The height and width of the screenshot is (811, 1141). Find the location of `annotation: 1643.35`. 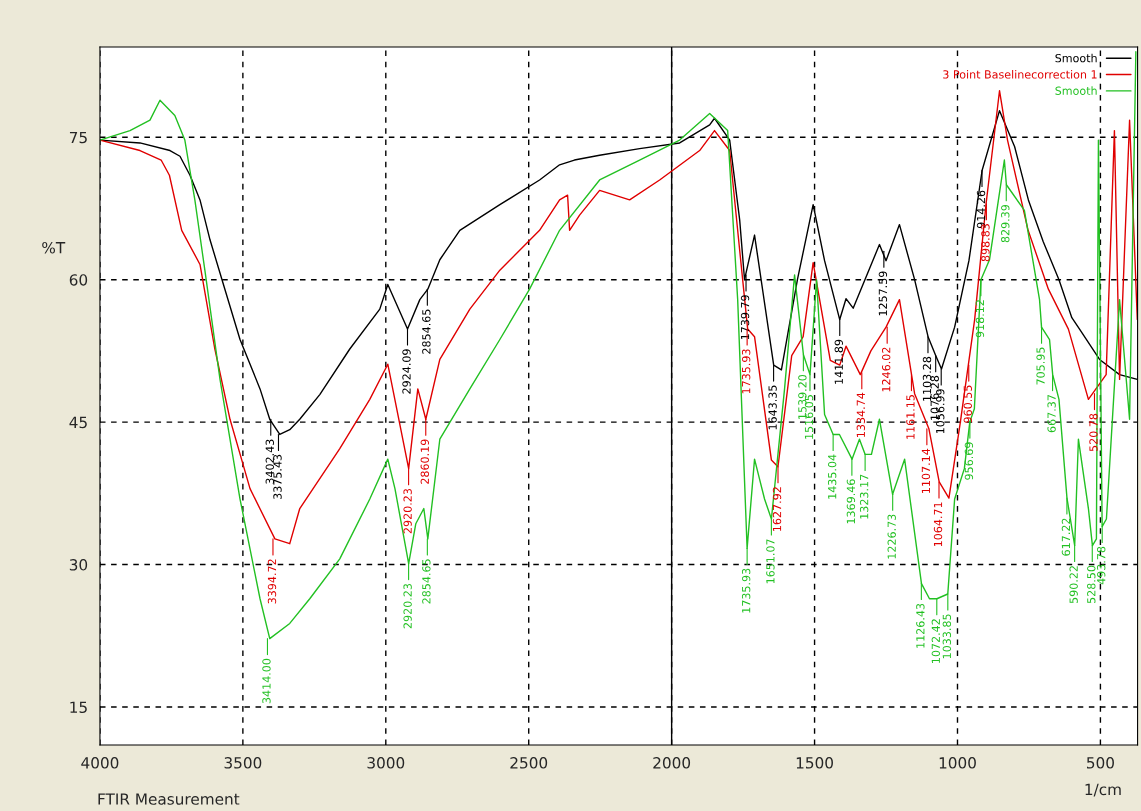

annotation: 1643.35 is located at coordinates (772, 407).